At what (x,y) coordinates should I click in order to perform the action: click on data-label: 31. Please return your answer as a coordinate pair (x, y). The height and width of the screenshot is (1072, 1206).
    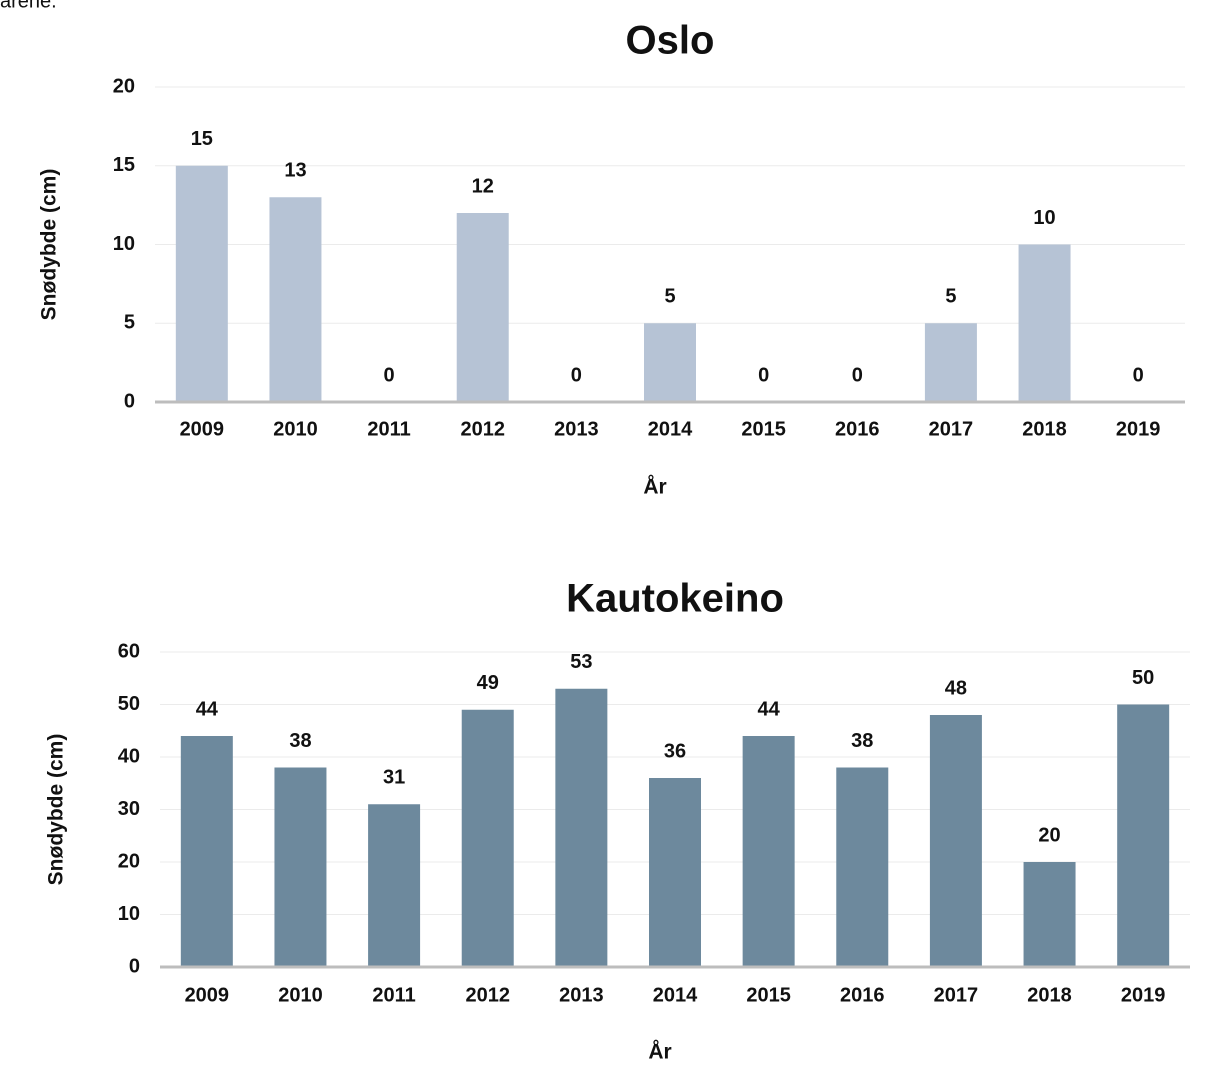
    Looking at the image, I should click on (394, 778).